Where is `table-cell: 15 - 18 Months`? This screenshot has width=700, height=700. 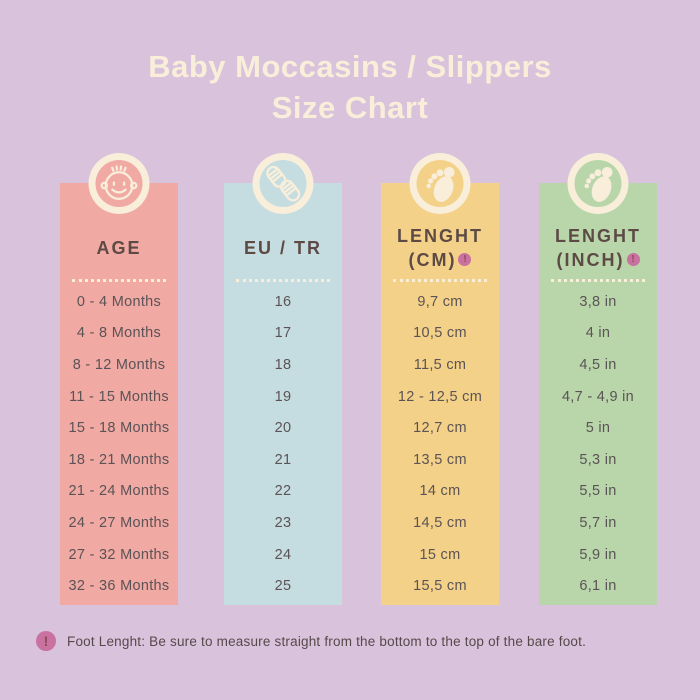 table-cell: 15 - 18 Months is located at coordinates (119, 428).